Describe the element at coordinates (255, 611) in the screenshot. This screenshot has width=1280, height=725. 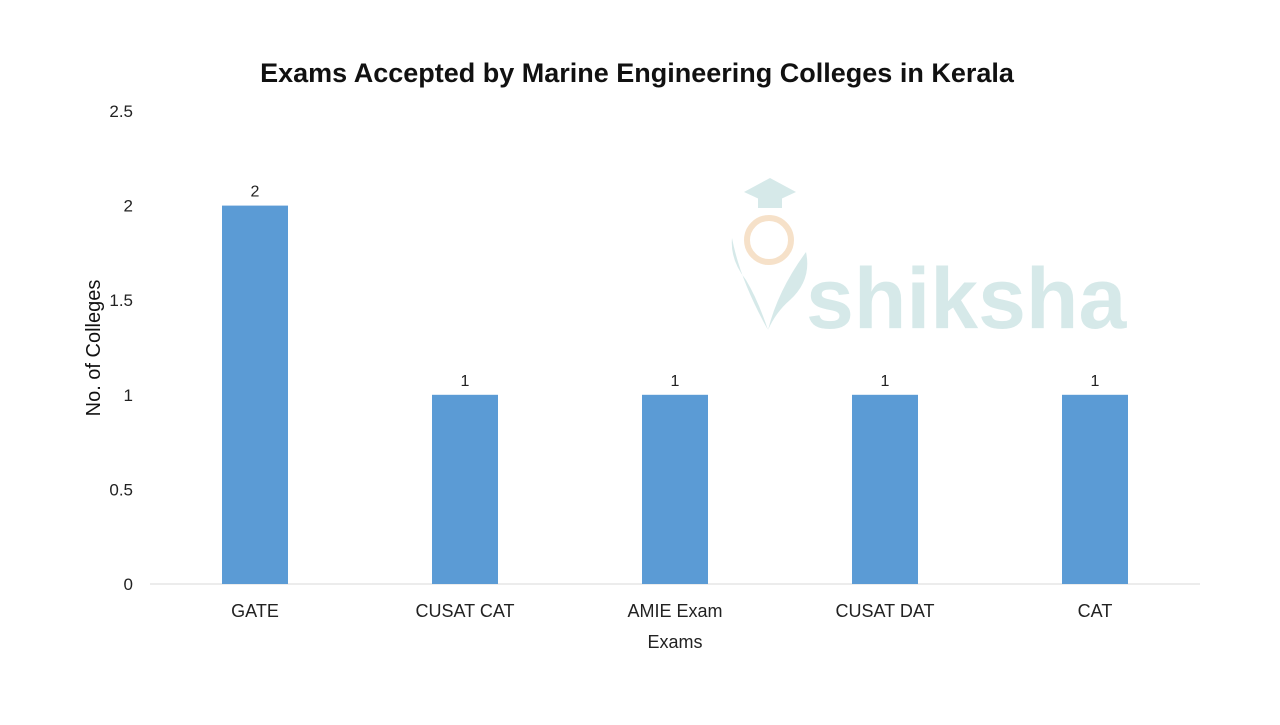
I see `x-tick-label: GATE` at that location.